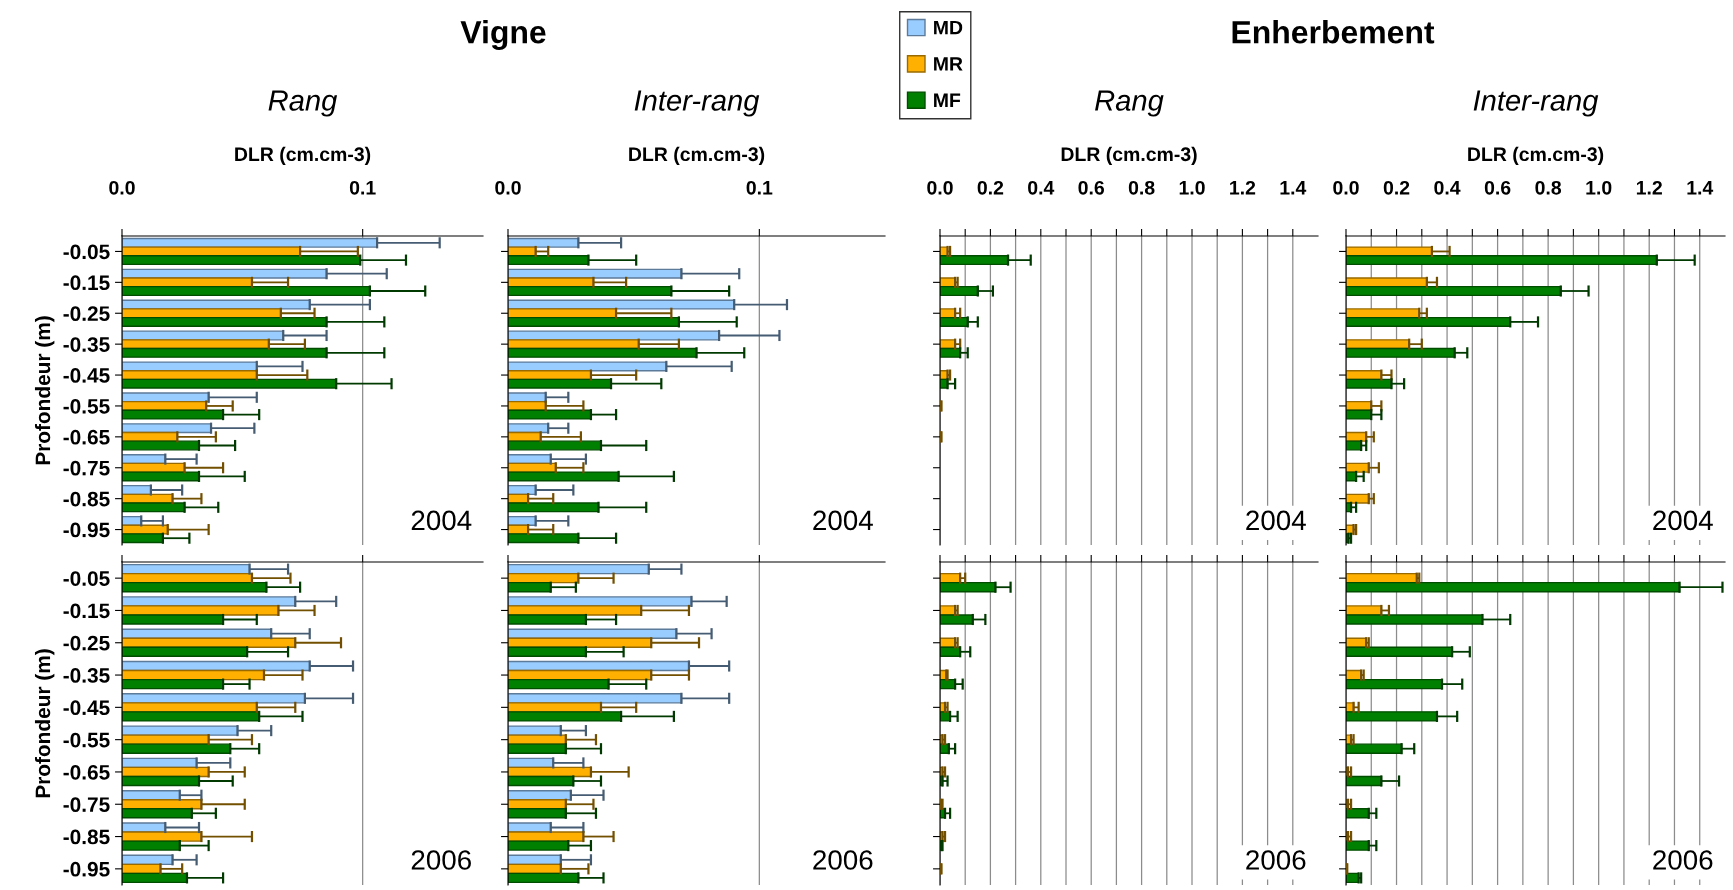  Describe the element at coordinates (1333, 32) in the screenshot. I see `chart-title: Enherbement` at that location.